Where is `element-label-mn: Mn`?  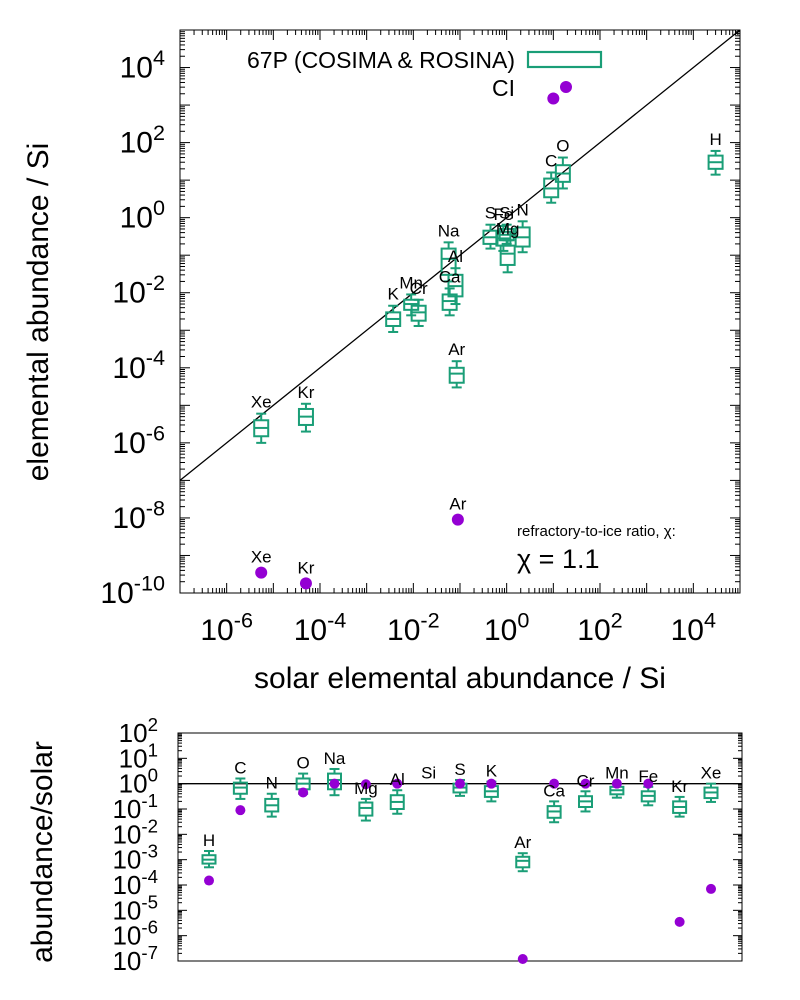 element-label-mn: Mn is located at coordinates (411, 282).